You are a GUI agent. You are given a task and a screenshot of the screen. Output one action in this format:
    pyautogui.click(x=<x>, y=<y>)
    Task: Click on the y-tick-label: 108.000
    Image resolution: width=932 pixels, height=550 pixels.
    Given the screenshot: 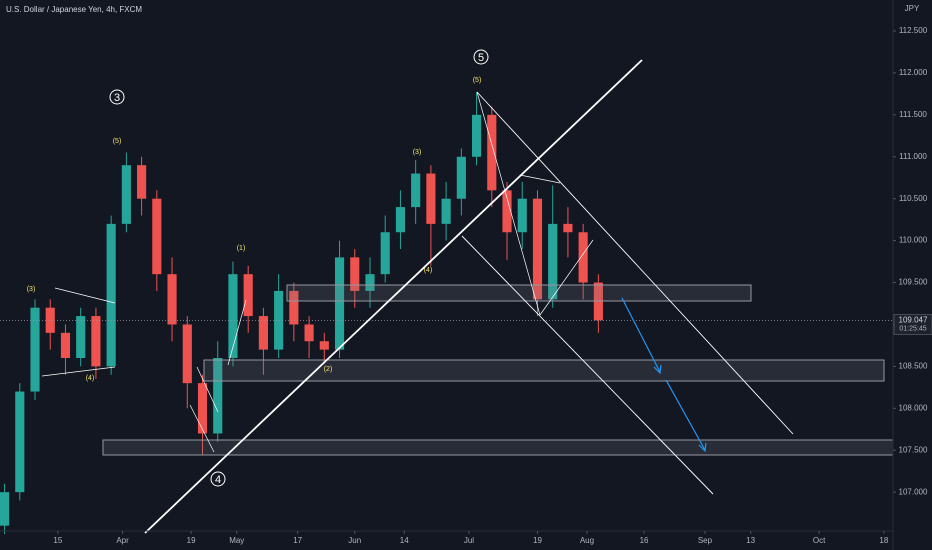 What is the action you would take?
    pyautogui.click(x=913, y=407)
    